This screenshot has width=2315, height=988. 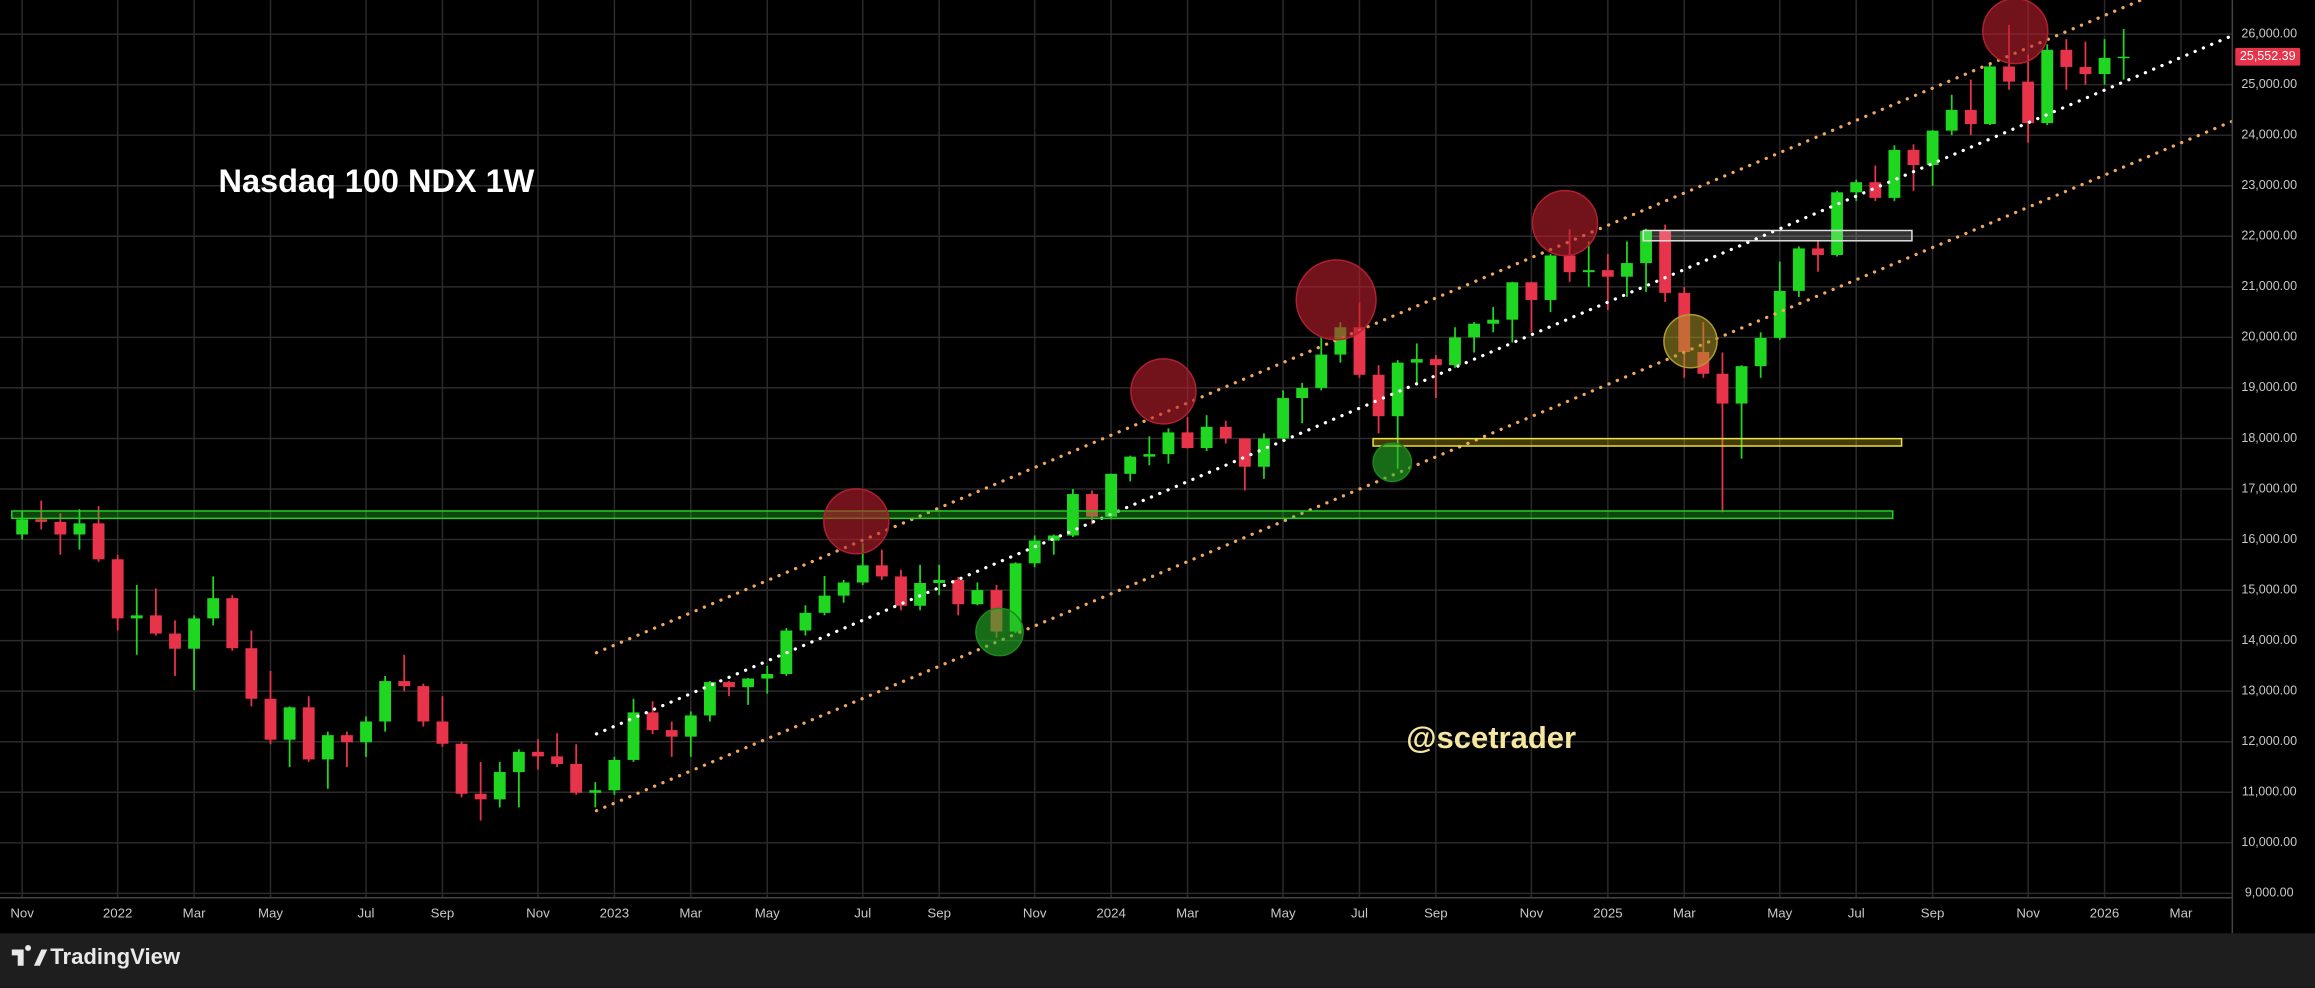 What do you see at coordinates (2269, 84) in the screenshot?
I see `y-tick-label: 25,000.00` at bounding box center [2269, 84].